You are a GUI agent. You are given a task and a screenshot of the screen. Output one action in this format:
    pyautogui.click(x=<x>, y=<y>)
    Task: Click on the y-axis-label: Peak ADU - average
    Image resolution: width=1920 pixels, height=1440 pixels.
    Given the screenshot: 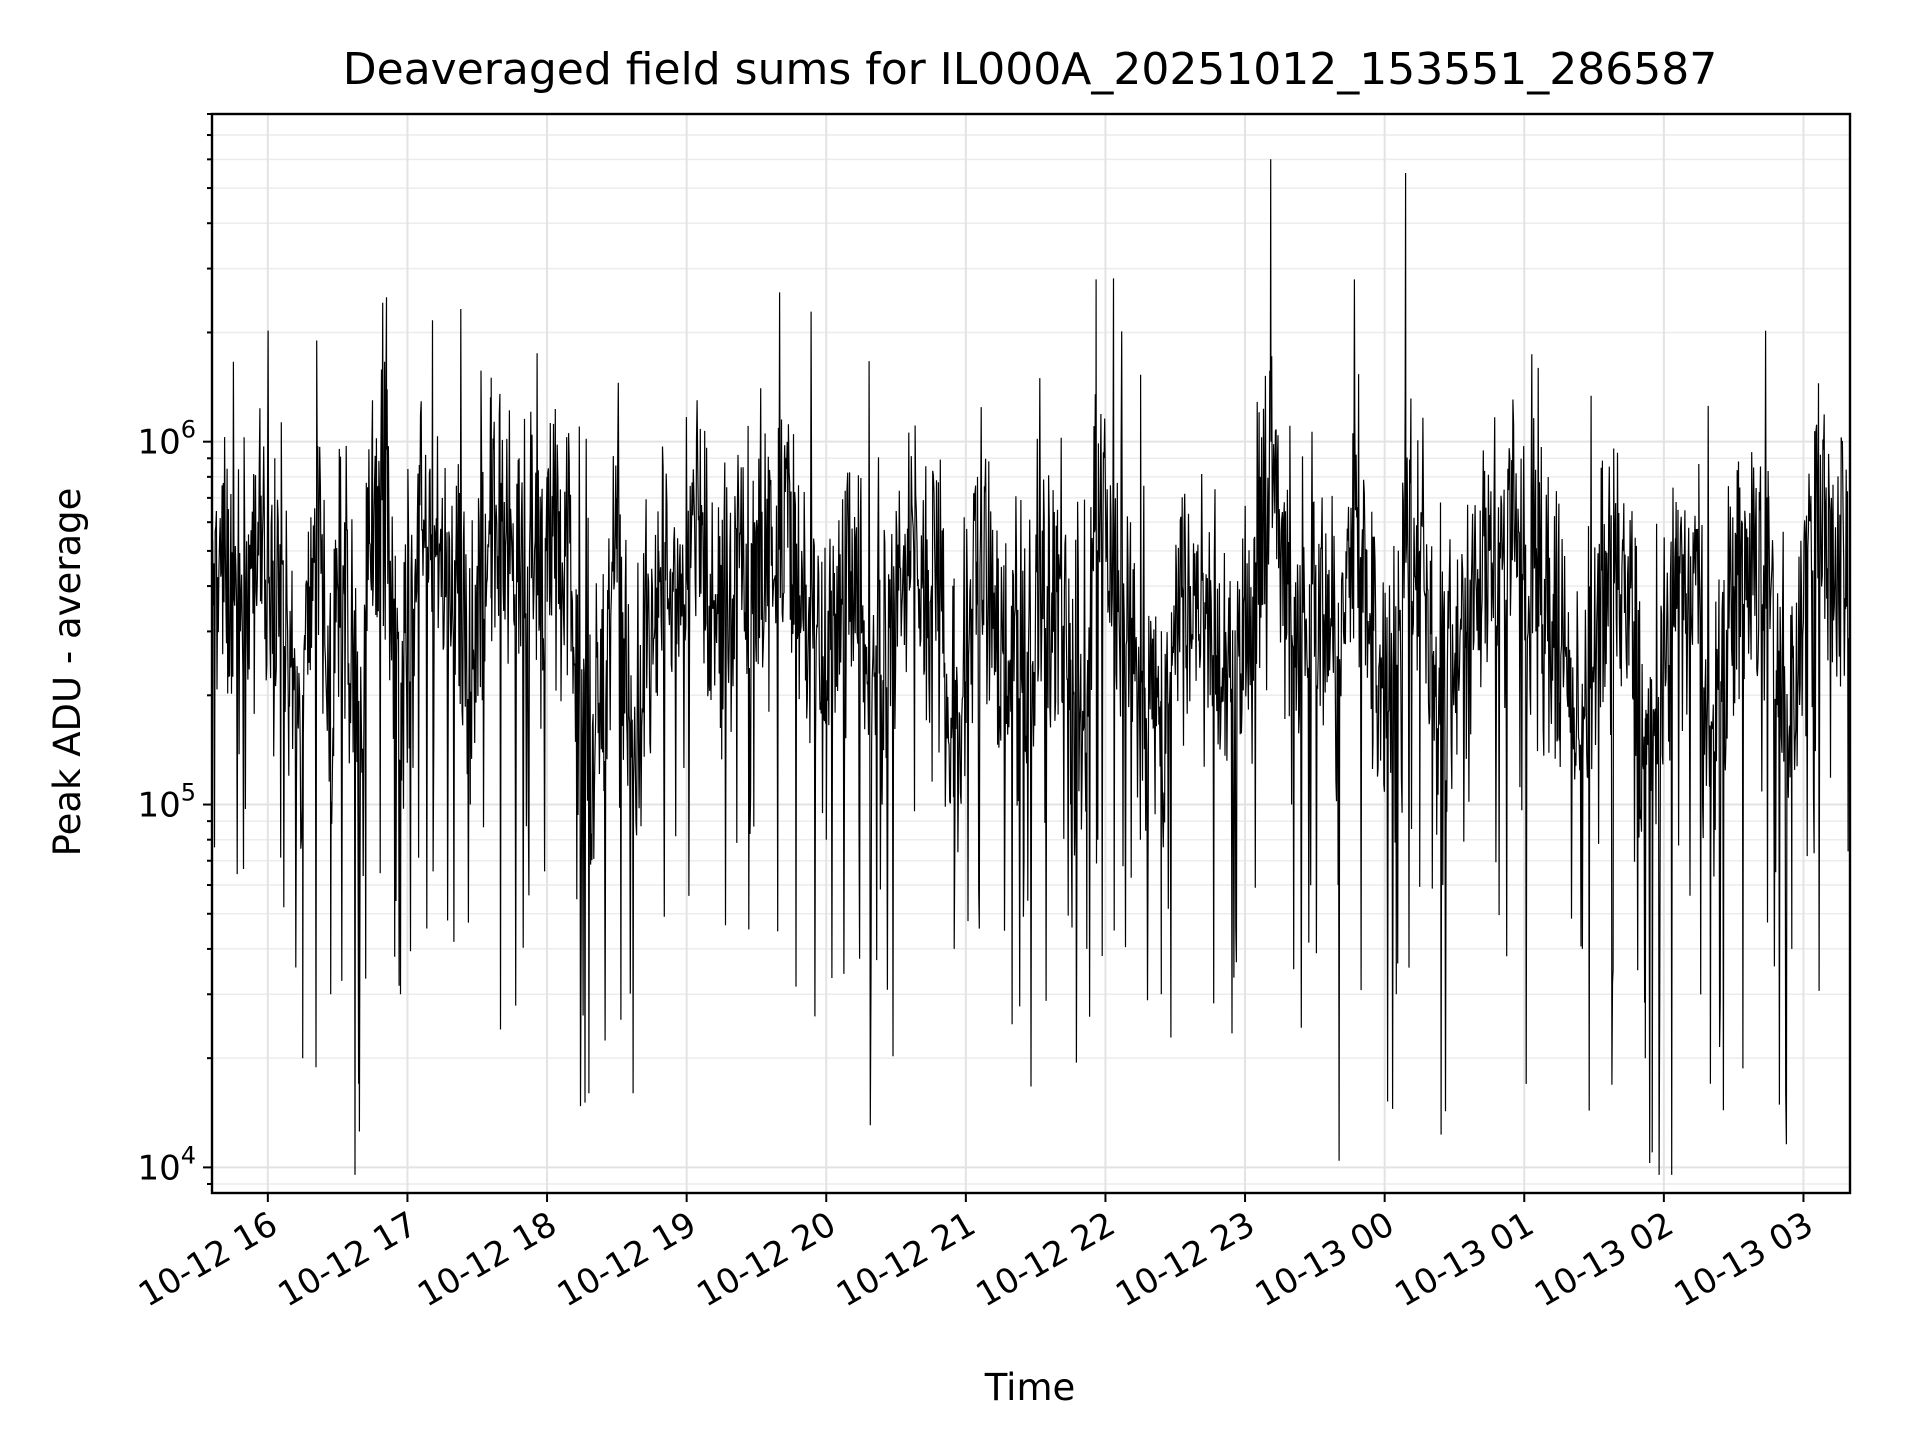 What is the action you would take?
    pyautogui.click(x=67, y=672)
    